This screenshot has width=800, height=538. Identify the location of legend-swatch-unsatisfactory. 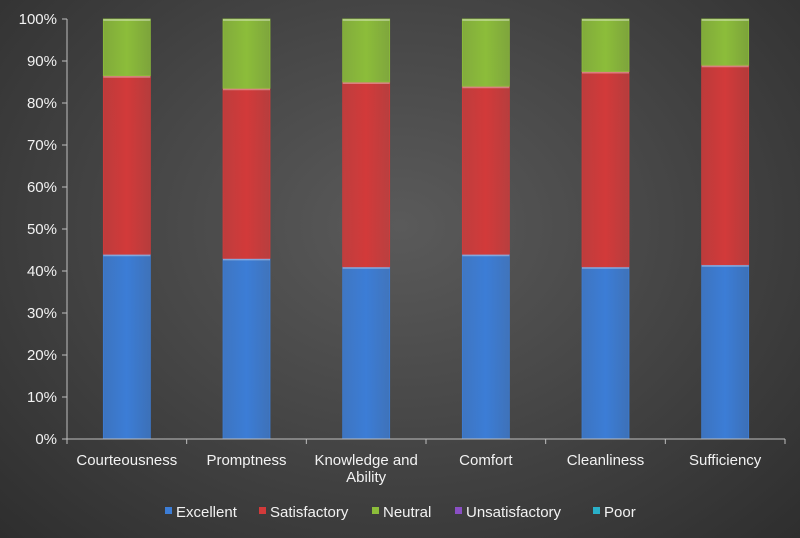
(458, 510).